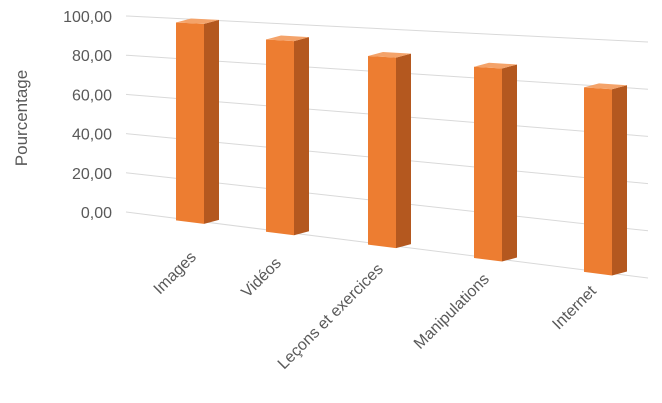  Describe the element at coordinates (87, 115) in the screenshot. I see `y-axis-ticks: 0,00 20,00 40,00 60,00 80,00 100,00` at that location.